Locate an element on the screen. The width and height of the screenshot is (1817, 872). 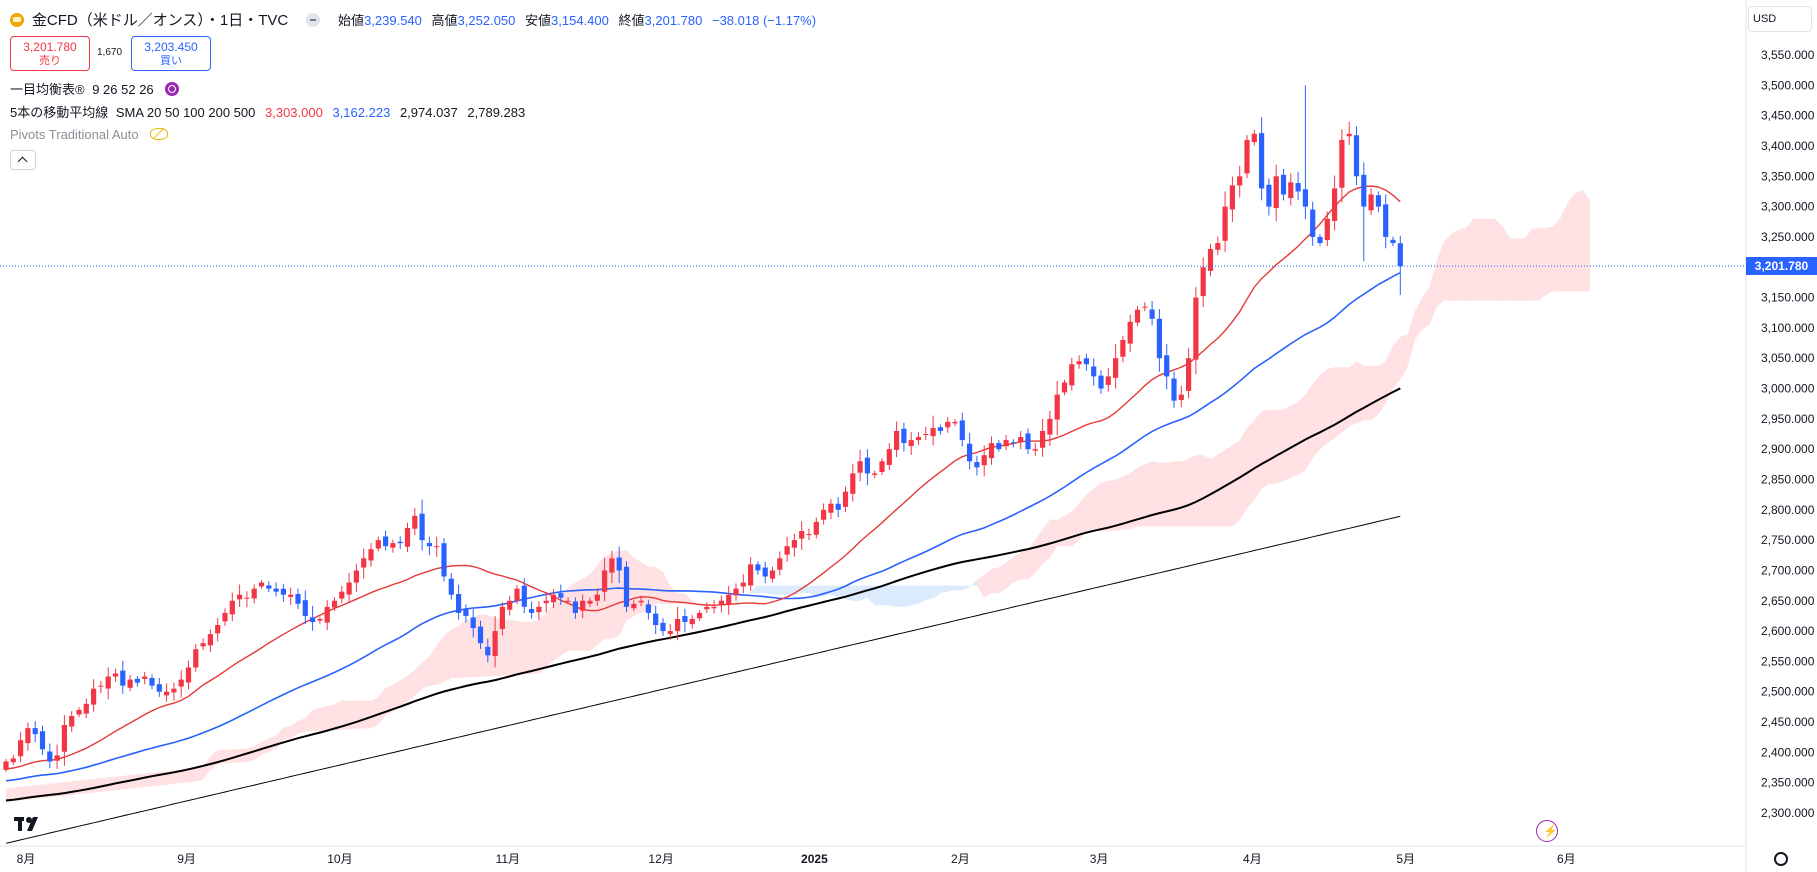
chart-settings-button is located at coordinates (1781, 859).